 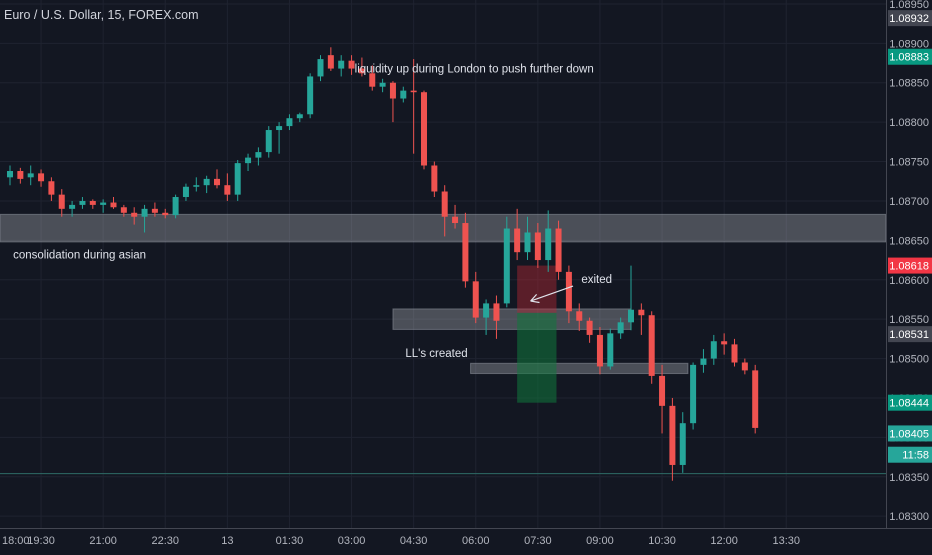 I want to click on price-label-text: 1.08531, so click(x=909, y=335).